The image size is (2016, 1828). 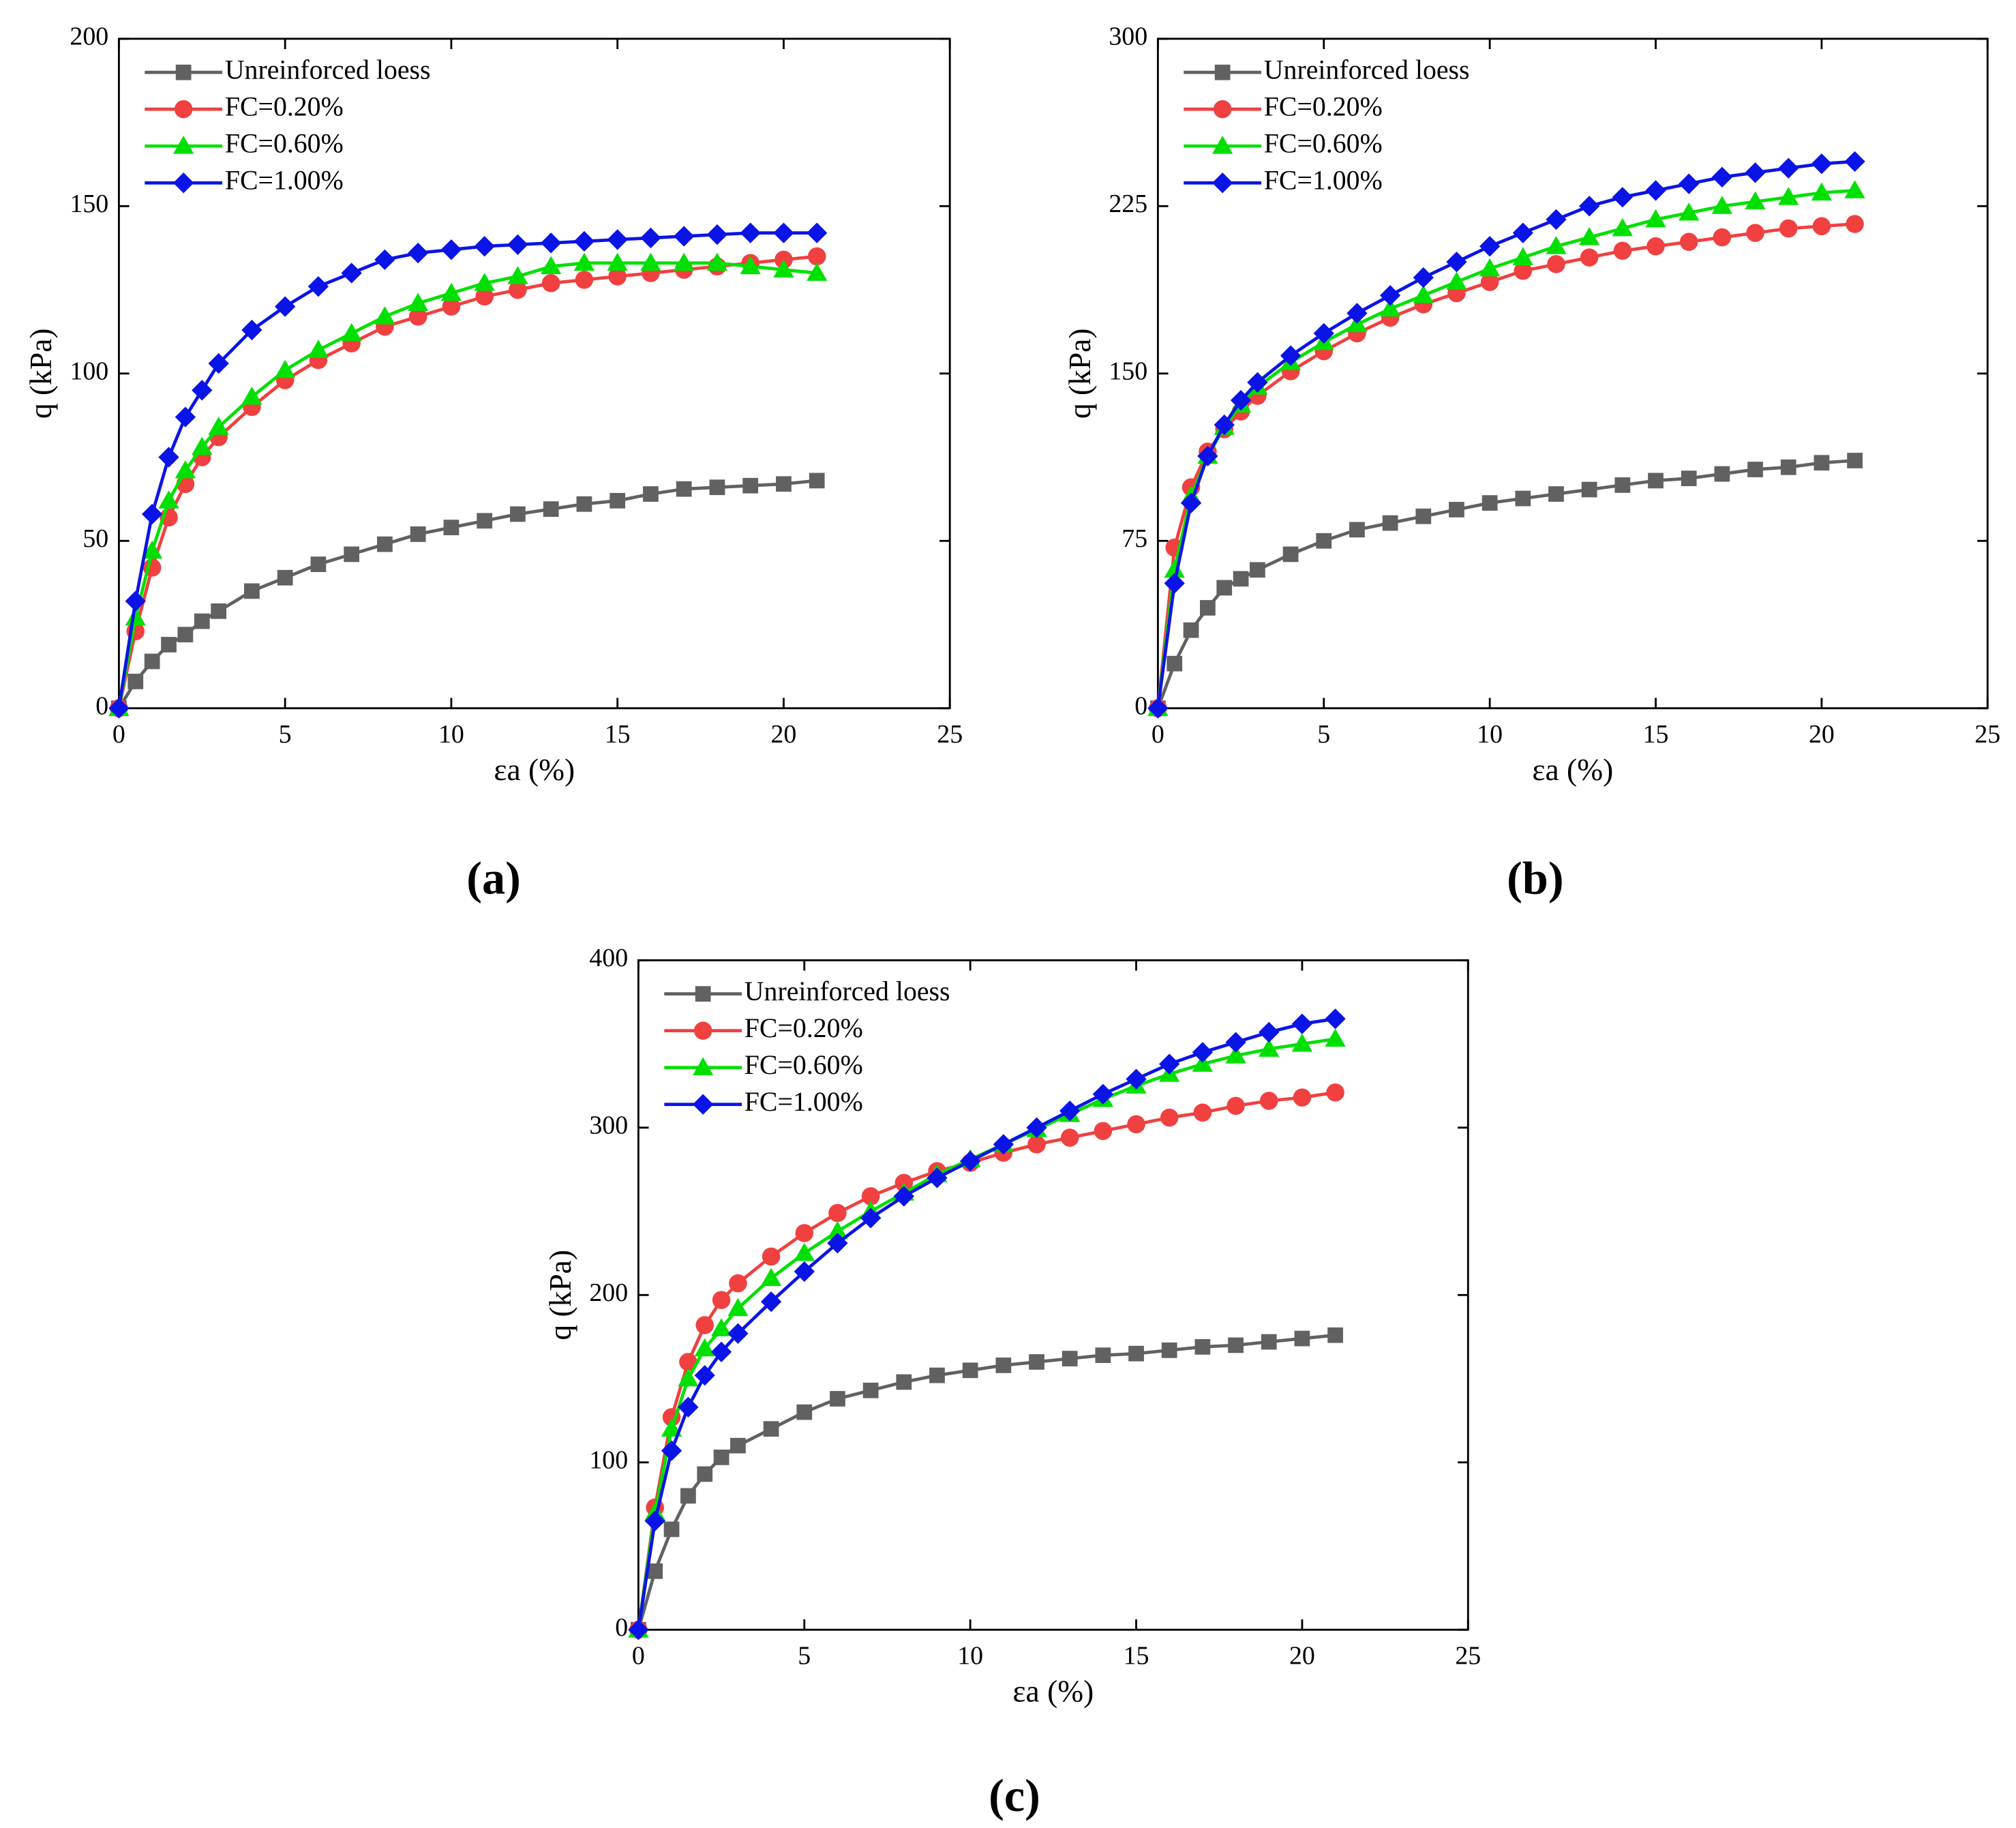 I want to click on y-tick-label: 75, so click(x=1134, y=538).